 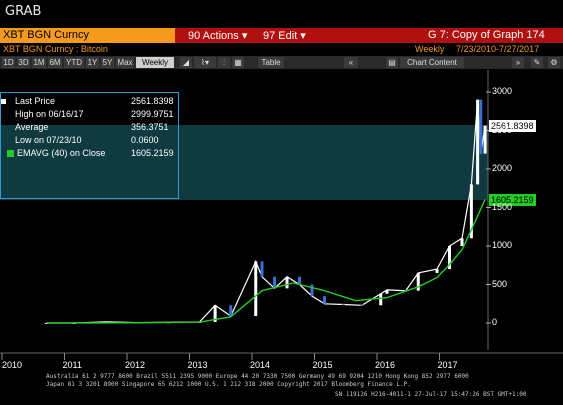 I want to click on x-ticks, so click(x=221, y=356).